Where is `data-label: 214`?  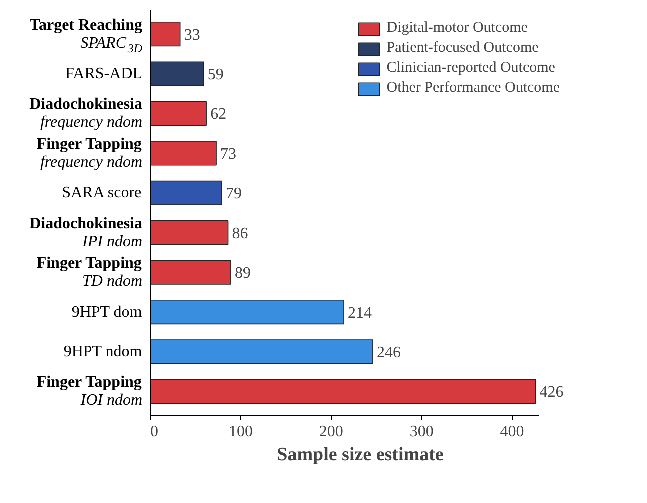
data-label: 214 is located at coordinates (360, 313).